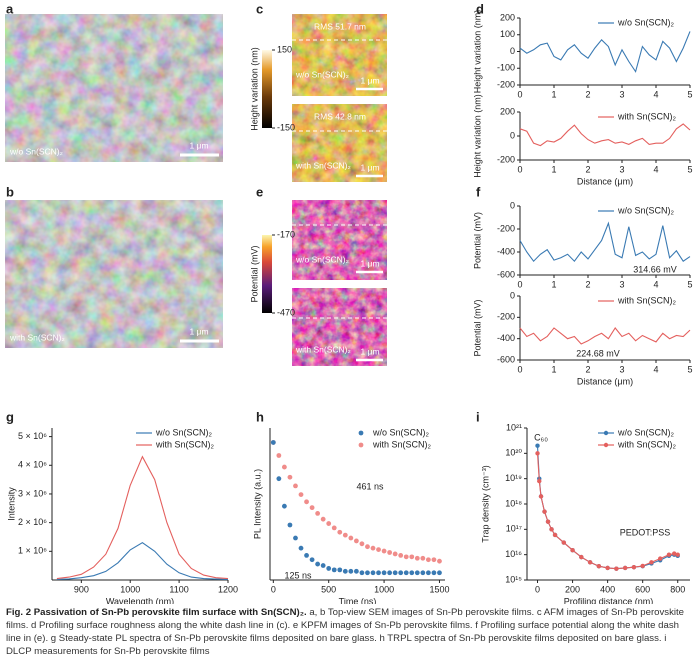 The image size is (700, 663). I want to click on panel-label: d, so click(480, 8).